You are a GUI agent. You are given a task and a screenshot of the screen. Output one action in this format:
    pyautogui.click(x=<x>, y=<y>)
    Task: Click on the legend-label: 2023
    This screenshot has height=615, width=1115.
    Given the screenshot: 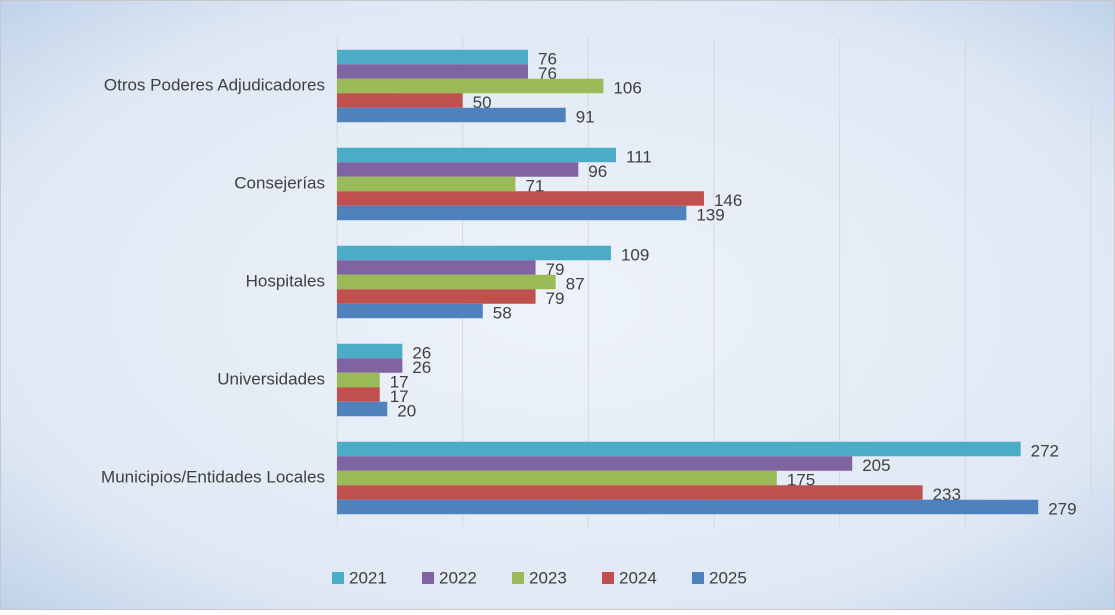 What is the action you would take?
    pyautogui.click(x=548, y=577)
    